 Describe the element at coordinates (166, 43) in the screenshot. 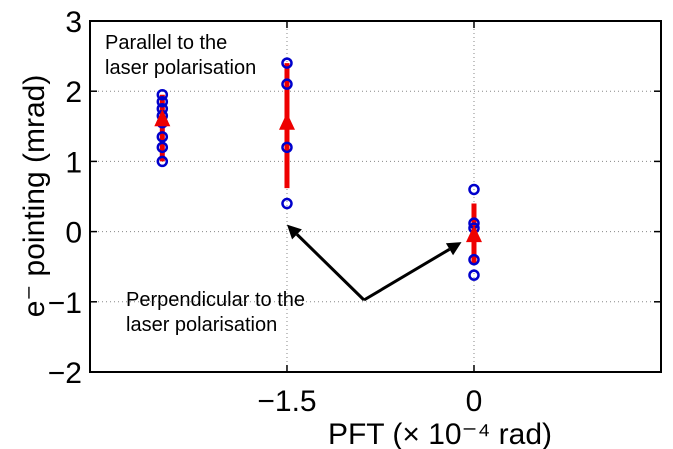

I see `annotation-parallel-text: Parallel to the` at that location.